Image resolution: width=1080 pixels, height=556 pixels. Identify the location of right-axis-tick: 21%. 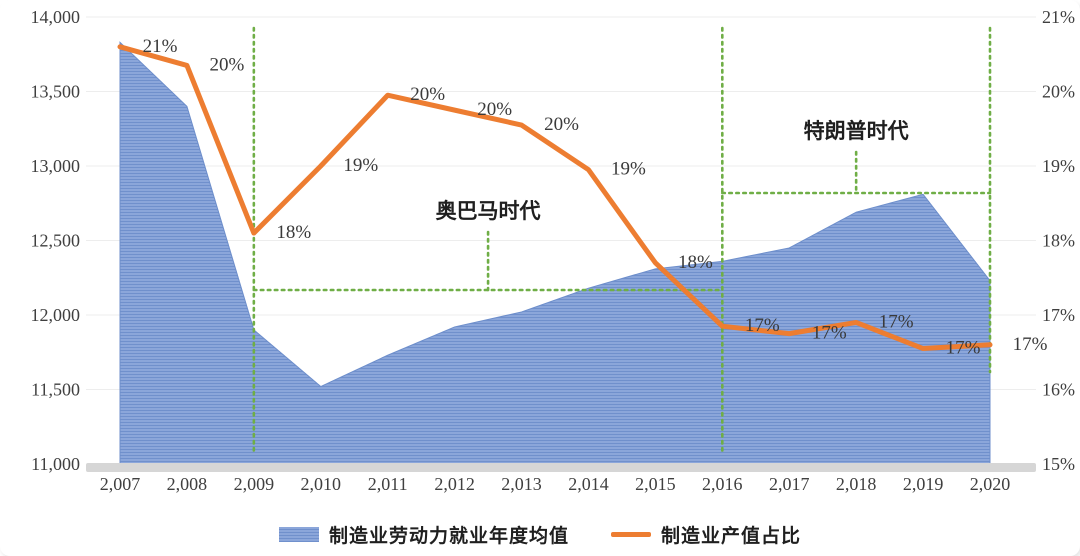
(1058, 17).